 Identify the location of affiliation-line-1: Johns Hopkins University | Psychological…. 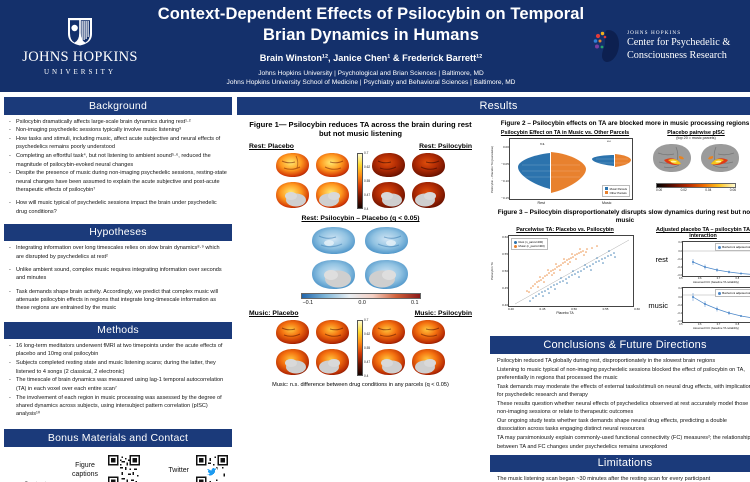
(371, 73).